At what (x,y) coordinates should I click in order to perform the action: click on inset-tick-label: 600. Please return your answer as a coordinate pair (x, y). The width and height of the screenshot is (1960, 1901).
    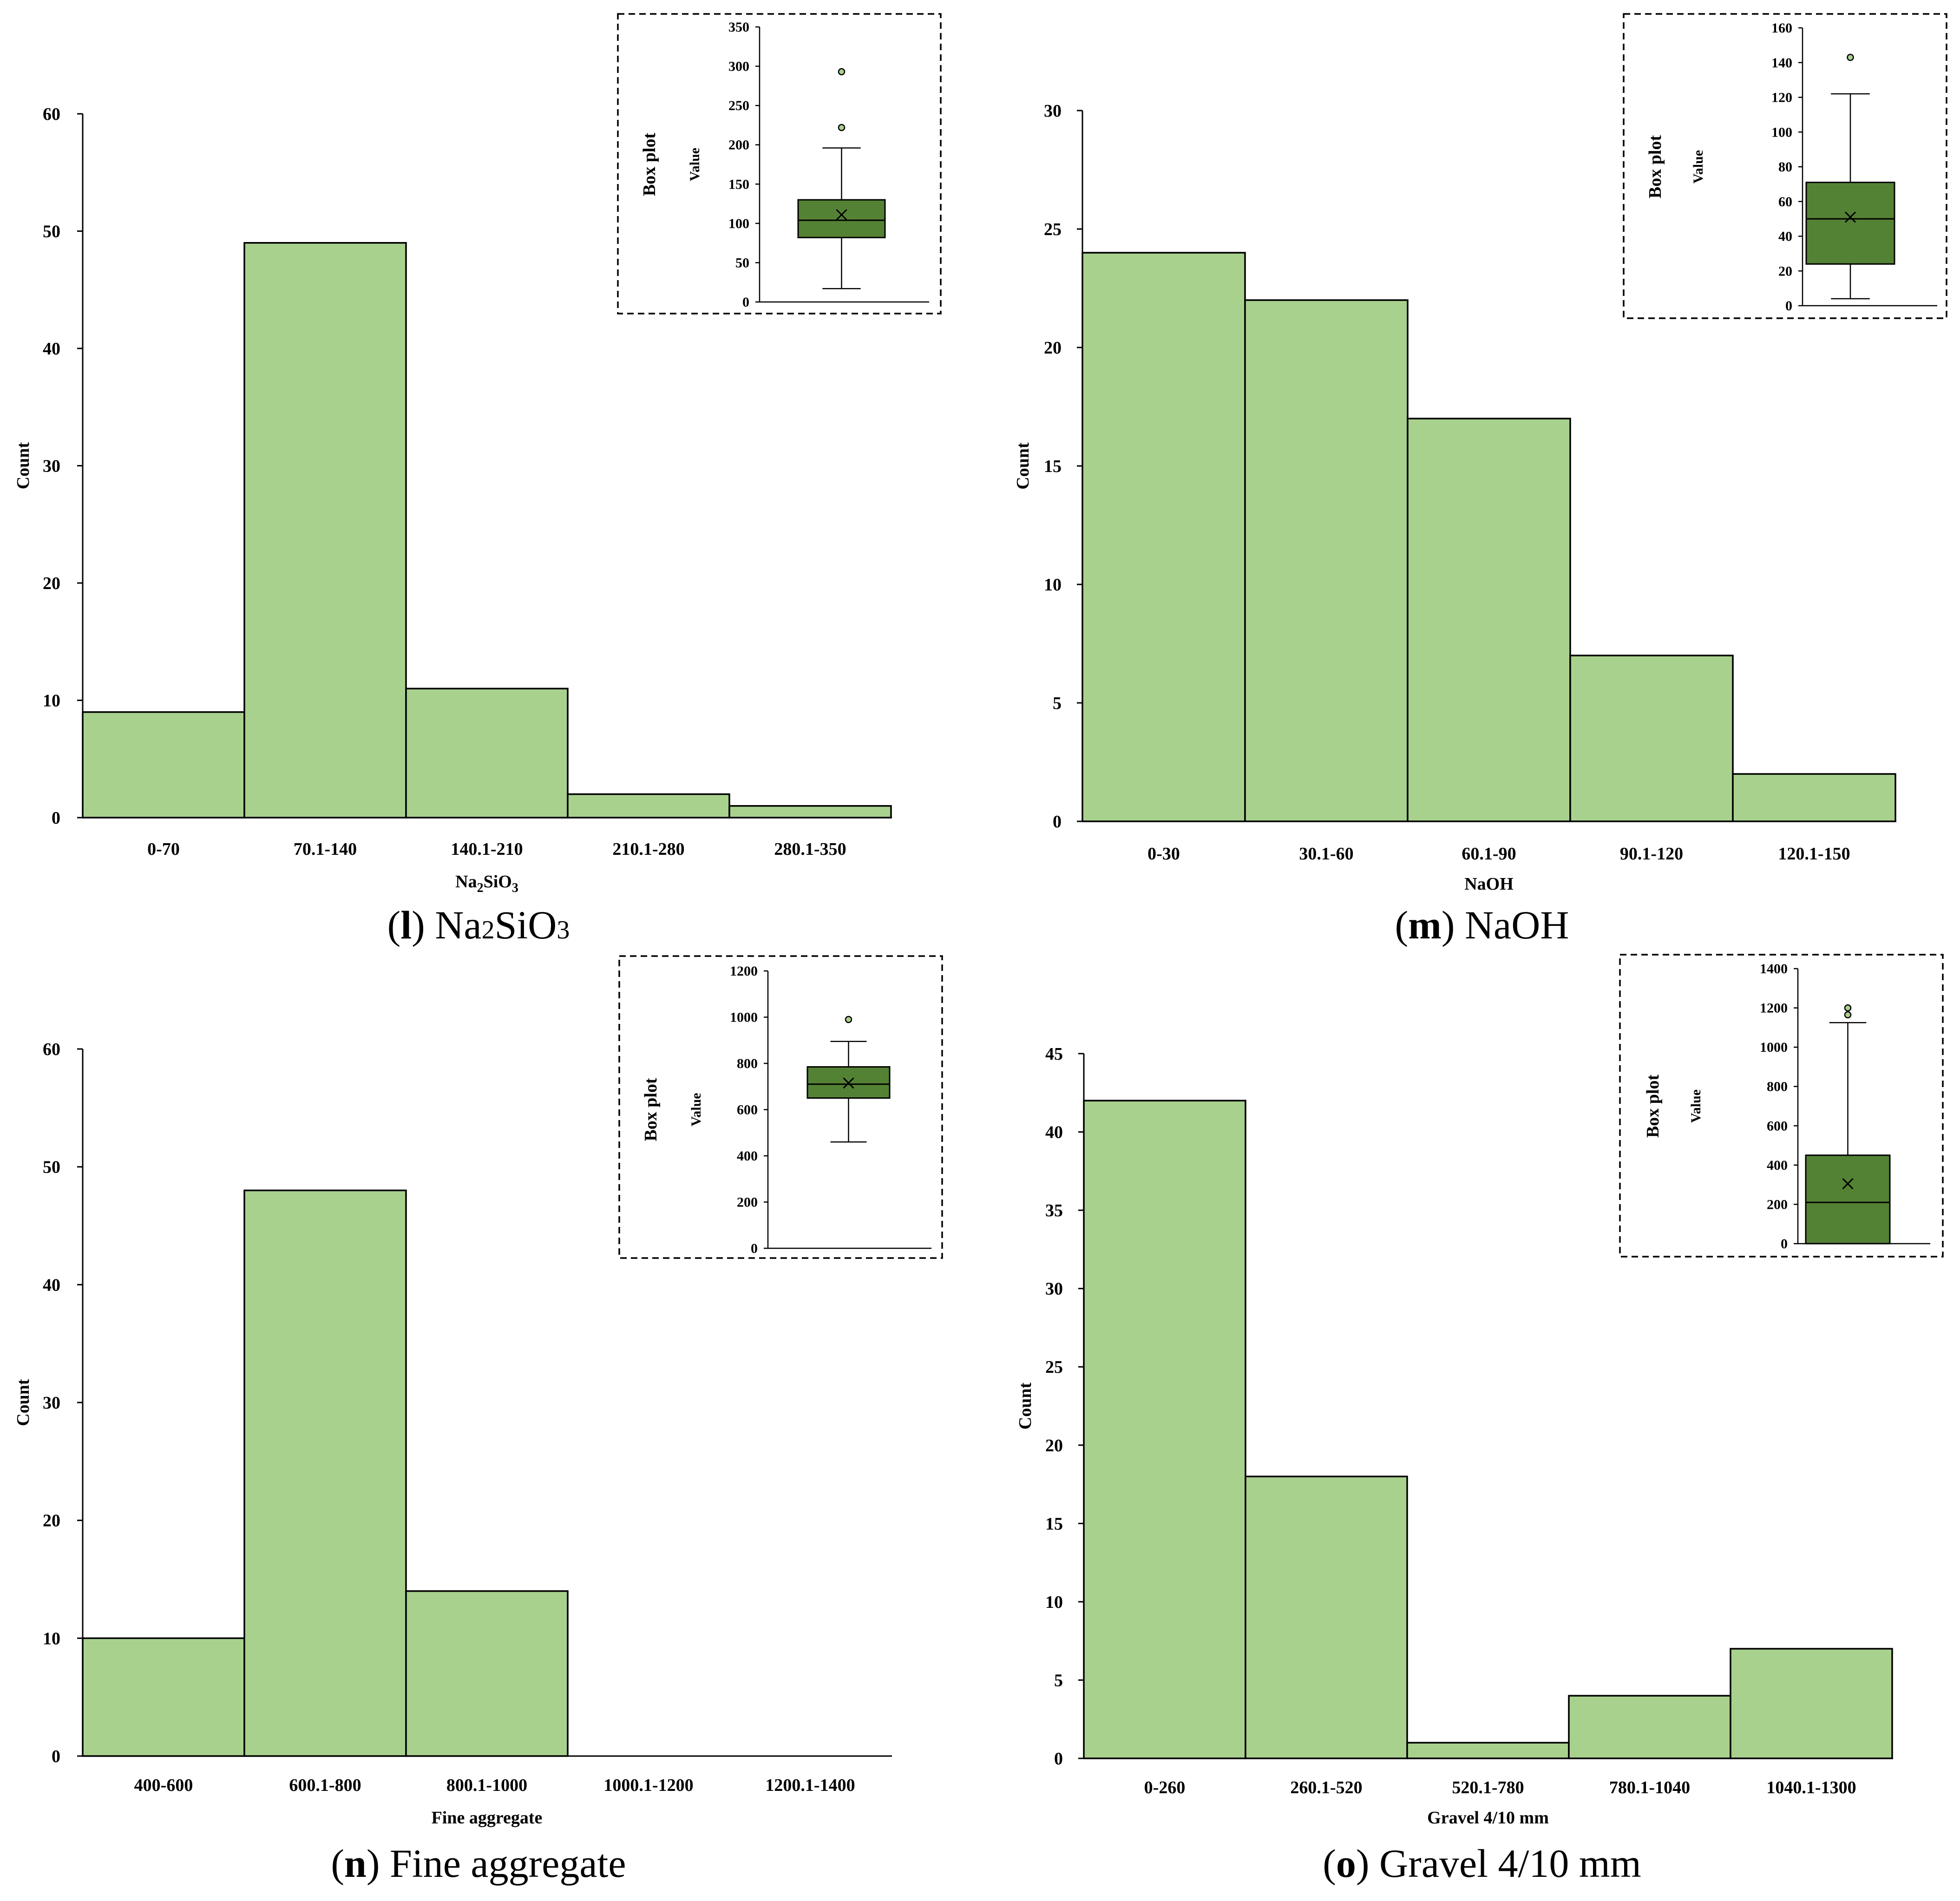
    Looking at the image, I should click on (1778, 1126).